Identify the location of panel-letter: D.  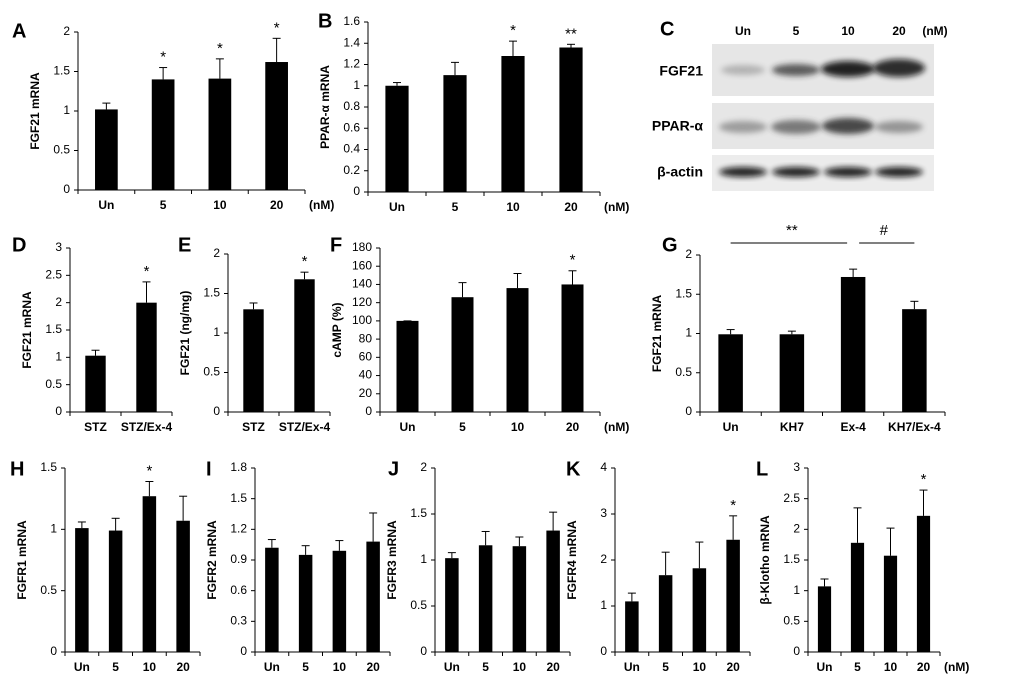
(19, 245).